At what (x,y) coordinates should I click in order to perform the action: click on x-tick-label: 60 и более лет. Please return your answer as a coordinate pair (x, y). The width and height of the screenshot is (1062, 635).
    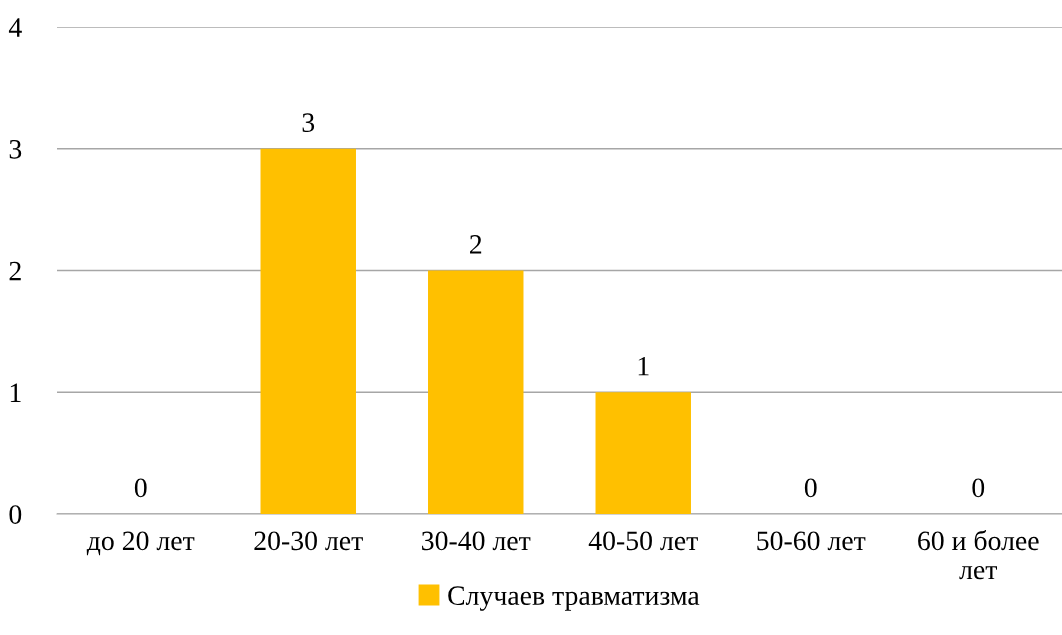
    Looking at the image, I should click on (978, 555).